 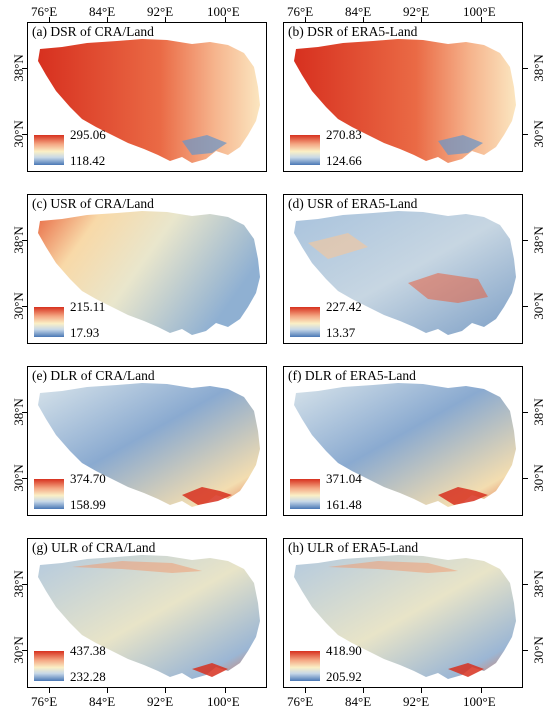 I want to click on color-legend: 437.38 232.28, so click(x=89, y=663).